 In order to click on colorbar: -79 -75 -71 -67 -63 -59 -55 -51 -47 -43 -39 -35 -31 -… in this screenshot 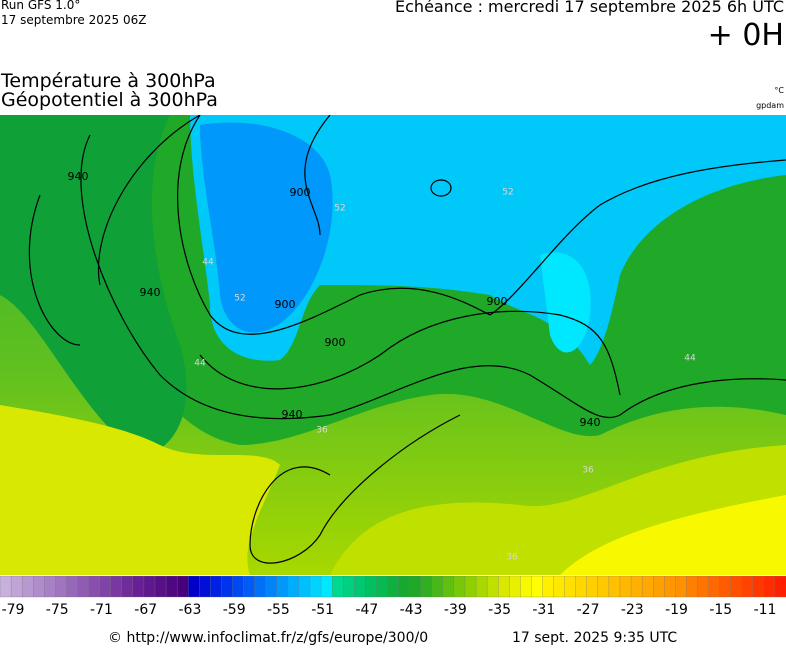, I will do `click(393, 596)`.